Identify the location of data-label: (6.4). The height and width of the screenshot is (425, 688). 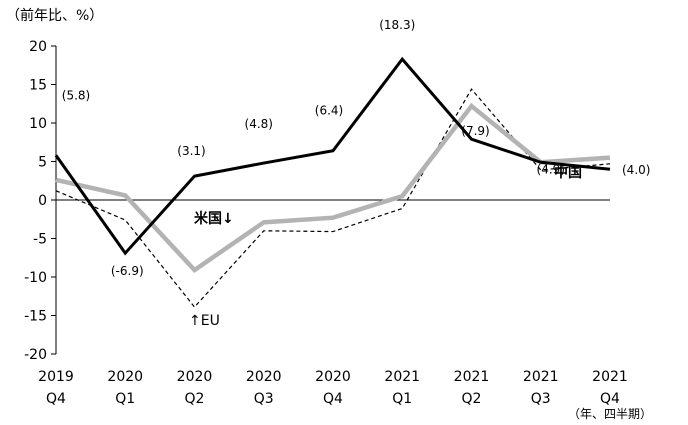
(329, 111).